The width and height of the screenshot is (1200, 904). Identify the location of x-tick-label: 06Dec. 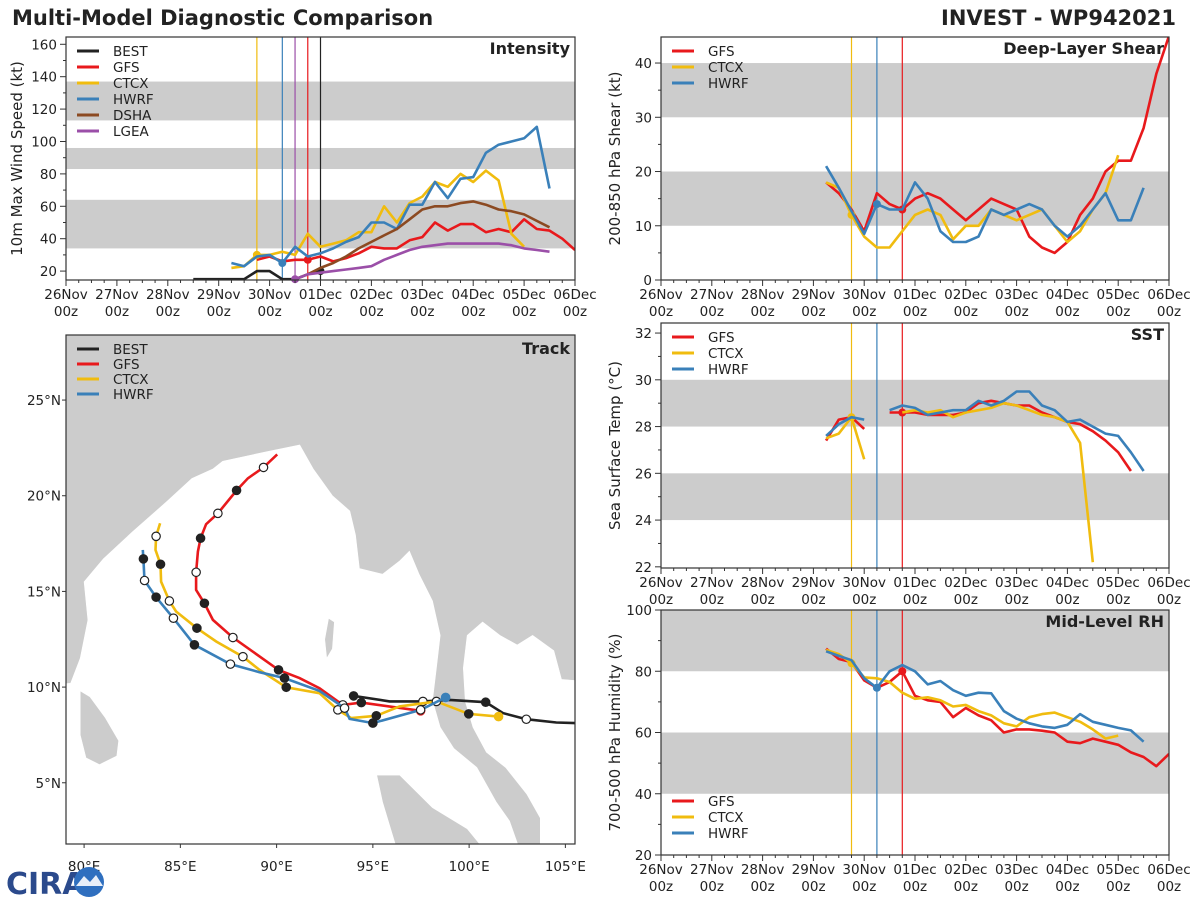
(1168, 870).